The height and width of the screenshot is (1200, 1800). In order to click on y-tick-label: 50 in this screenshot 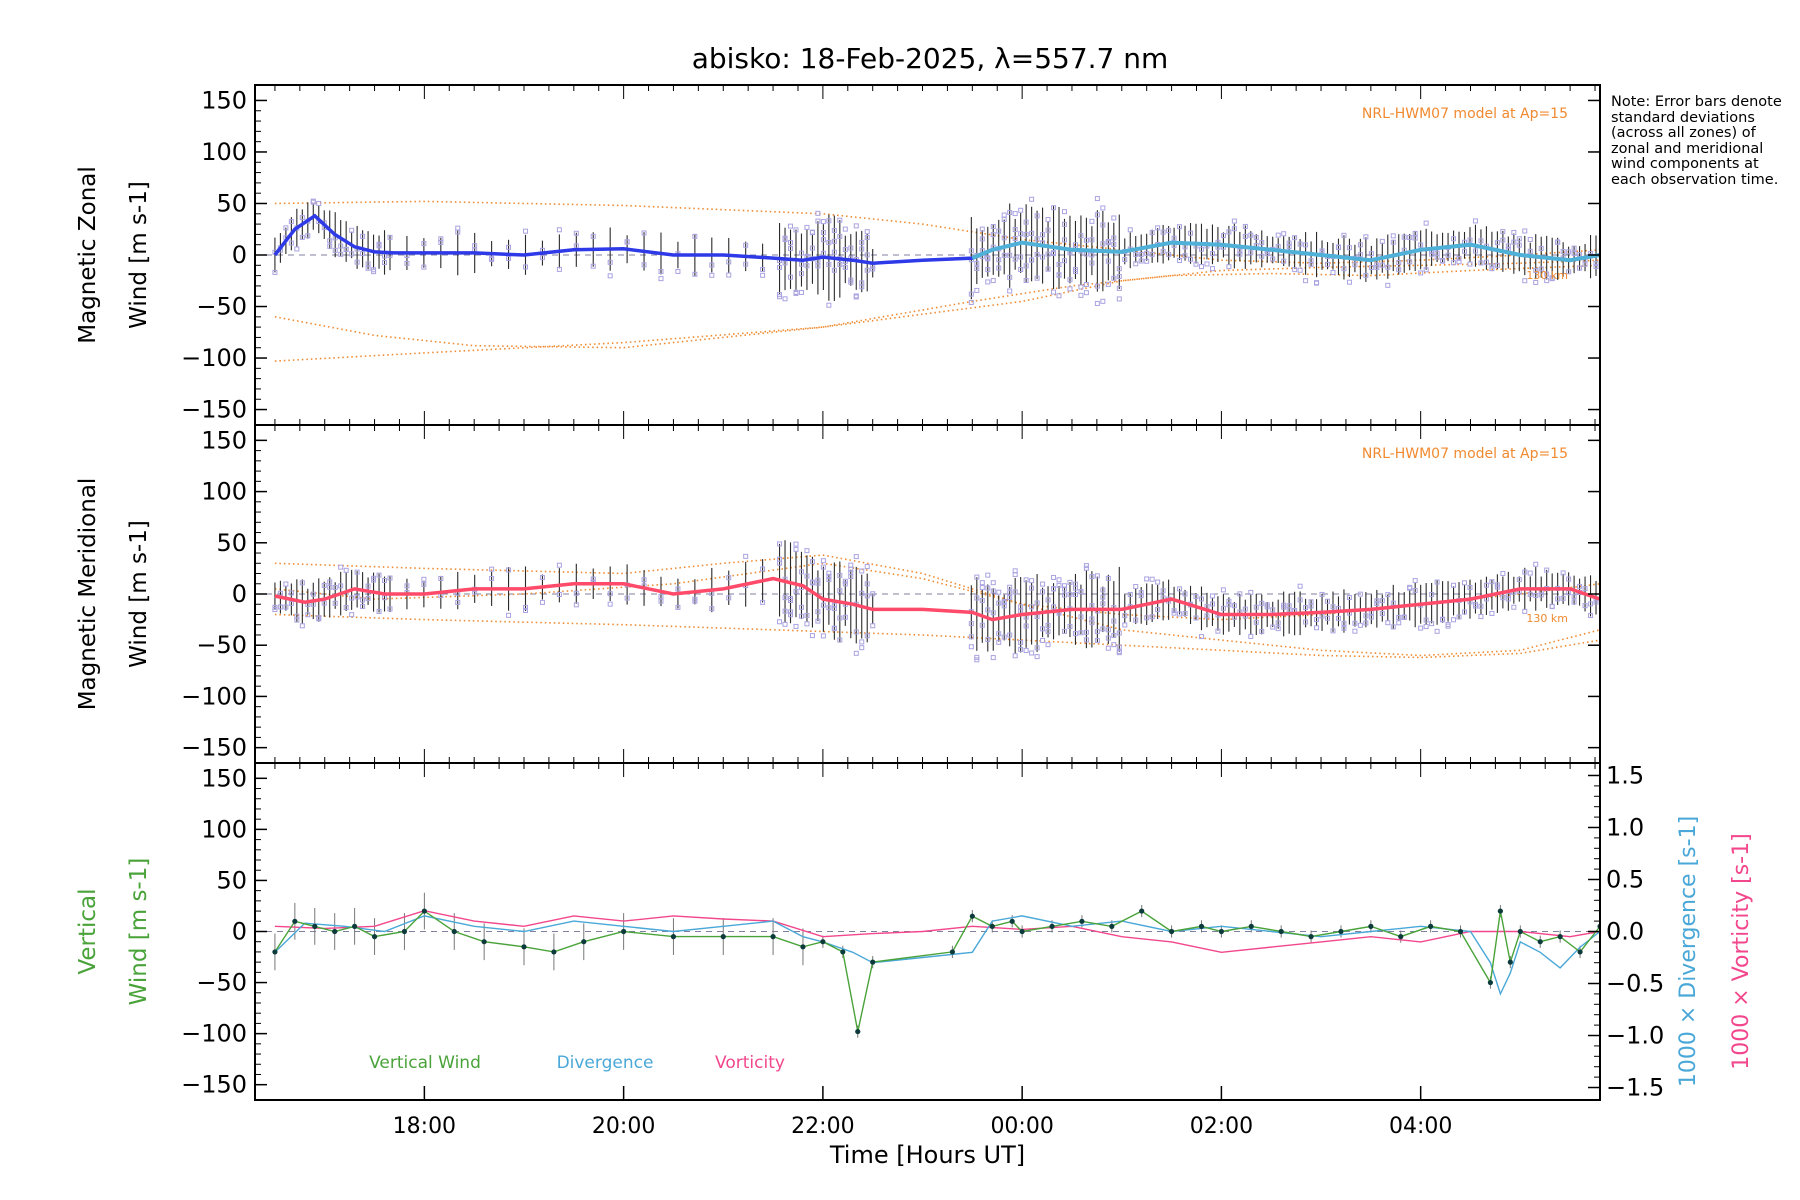, I will do `click(231, 203)`.